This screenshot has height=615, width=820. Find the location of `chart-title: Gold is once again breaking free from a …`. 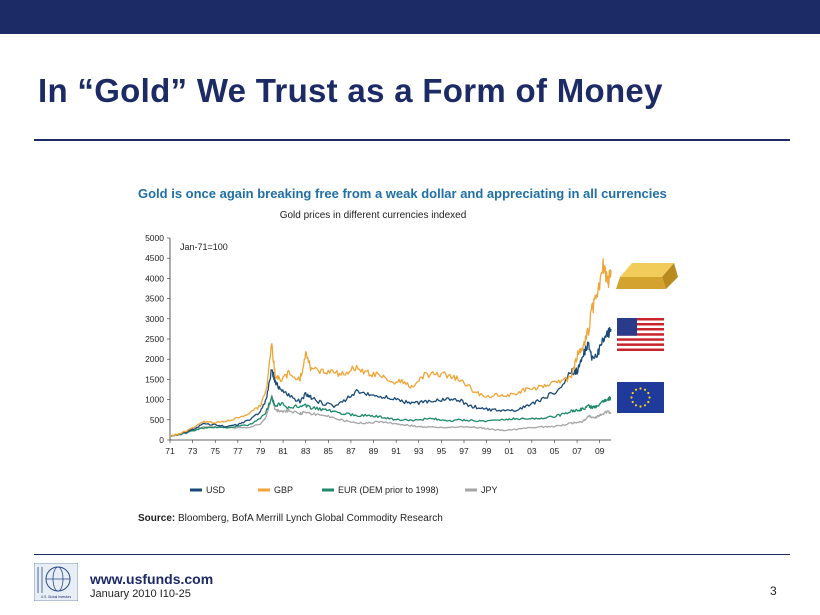

chart-title: Gold is once again breaking free from a … is located at coordinates (402, 193).